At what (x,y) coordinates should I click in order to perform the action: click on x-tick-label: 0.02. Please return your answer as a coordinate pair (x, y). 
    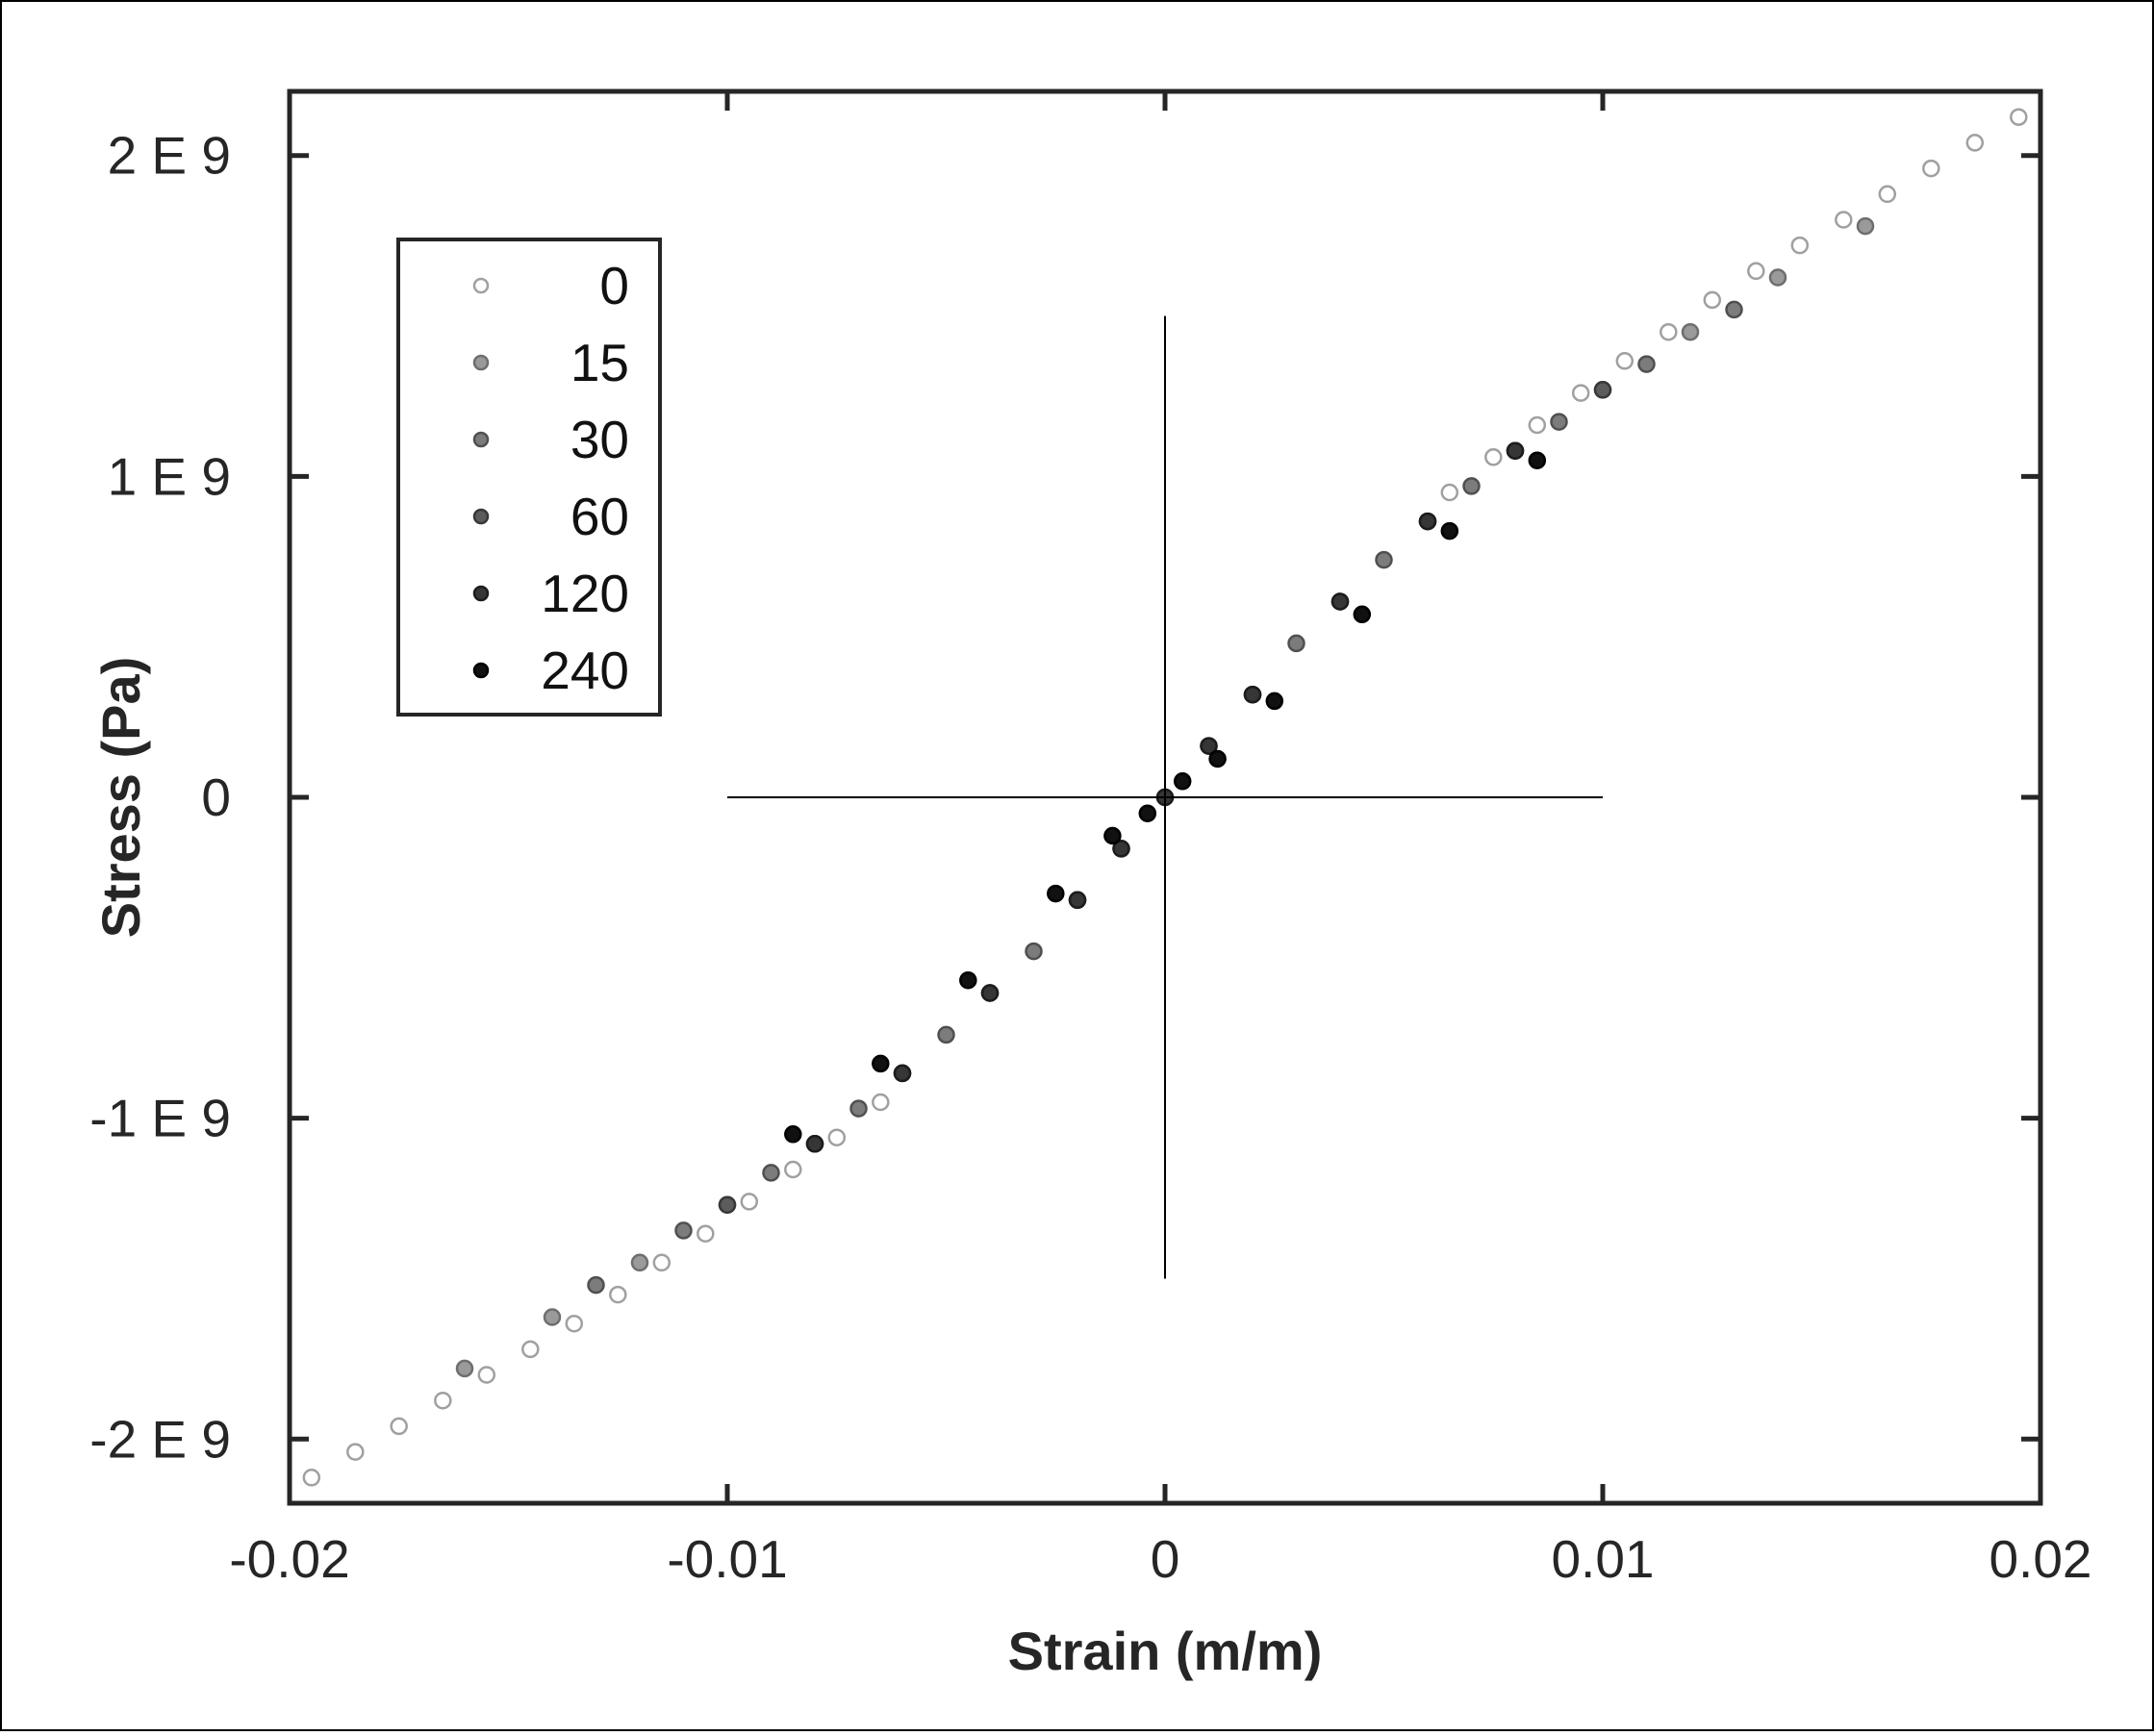
    Looking at the image, I should click on (2040, 1559).